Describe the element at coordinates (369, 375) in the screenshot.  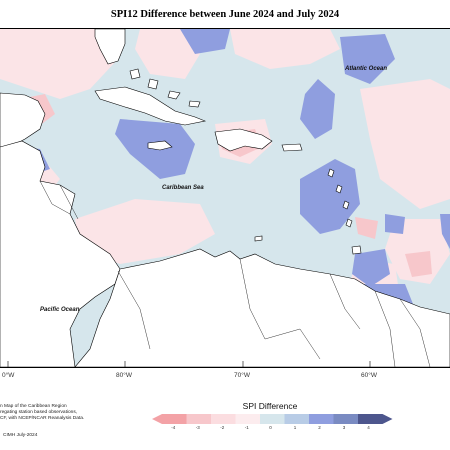
I see `longitude-label-60w: 60°W` at that location.